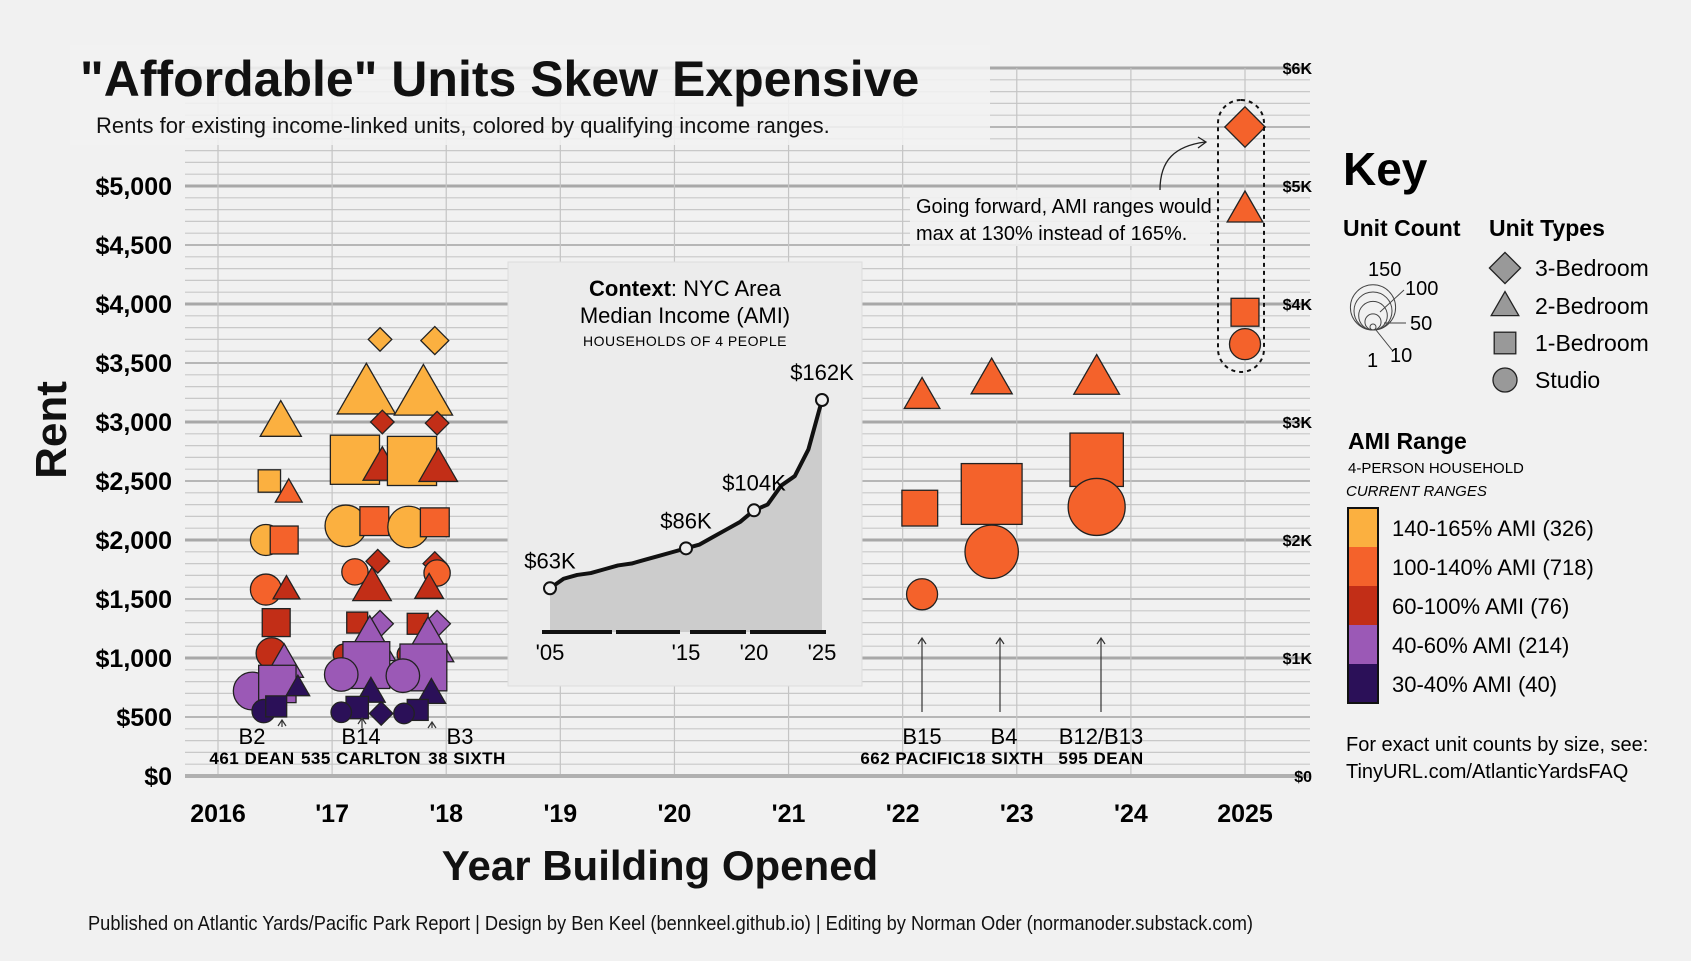  What do you see at coordinates (1051, 234) in the screenshot?
I see `future-ranges-note-line2: max at 130% instead of 165%.` at bounding box center [1051, 234].